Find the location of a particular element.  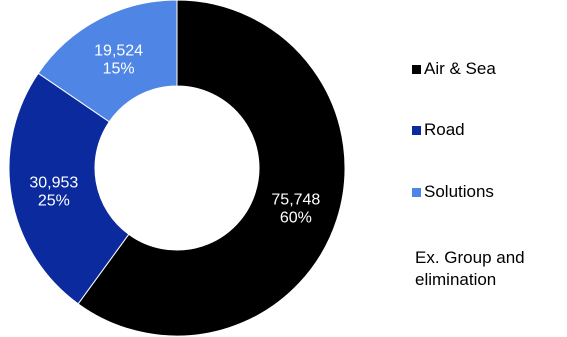

legend-swatch-road is located at coordinates (416, 130).